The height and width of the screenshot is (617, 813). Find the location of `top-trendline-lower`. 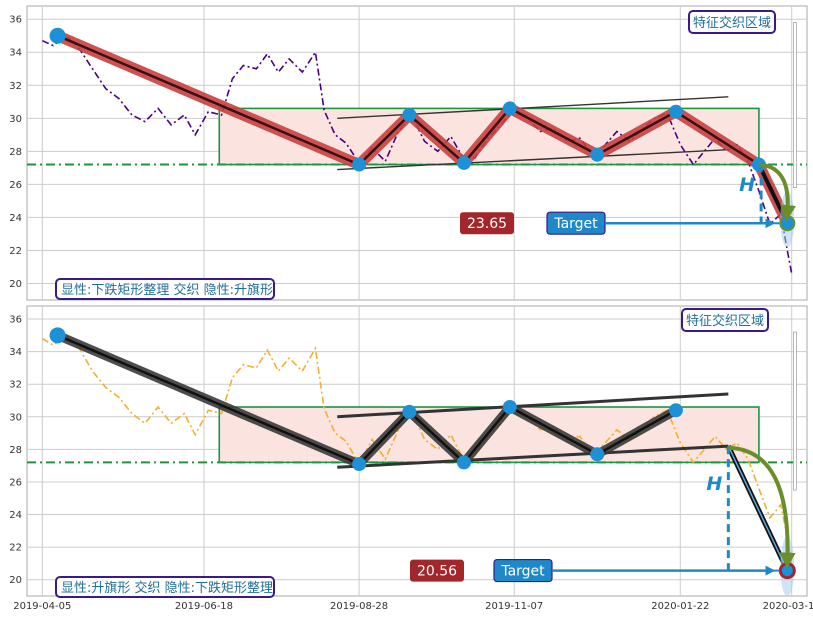

top-trendline-lower is located at coordinates (533, 159).